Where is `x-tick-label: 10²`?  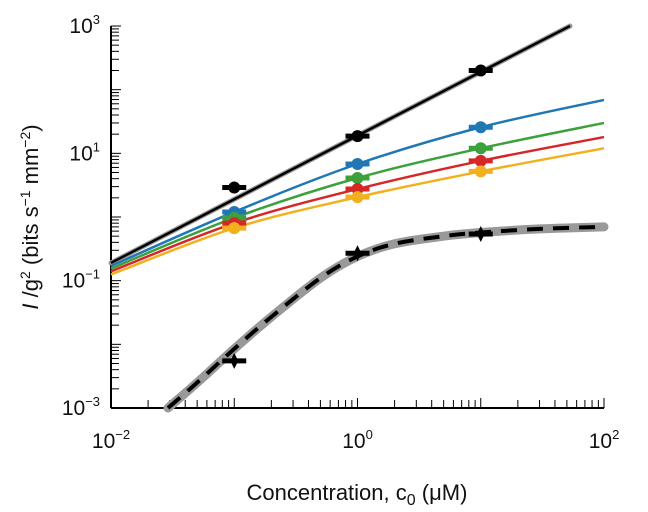 x-tick-label: 10² is located at coordinates (604, 440).